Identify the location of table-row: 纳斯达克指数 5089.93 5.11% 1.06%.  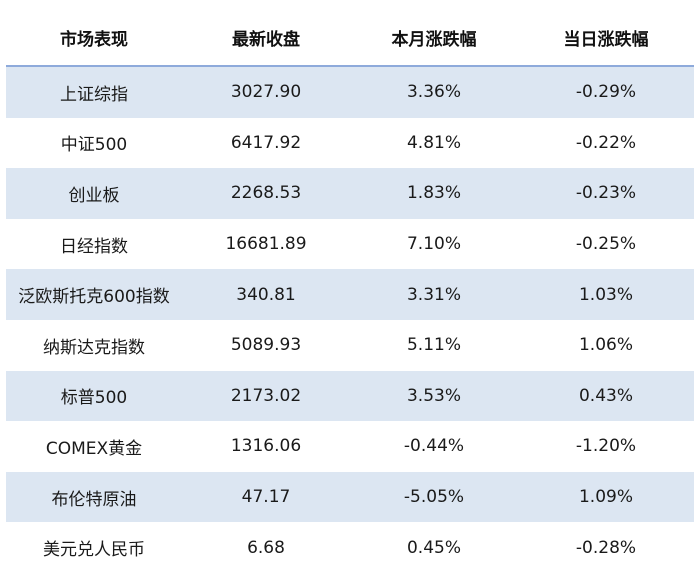
(350, 345).